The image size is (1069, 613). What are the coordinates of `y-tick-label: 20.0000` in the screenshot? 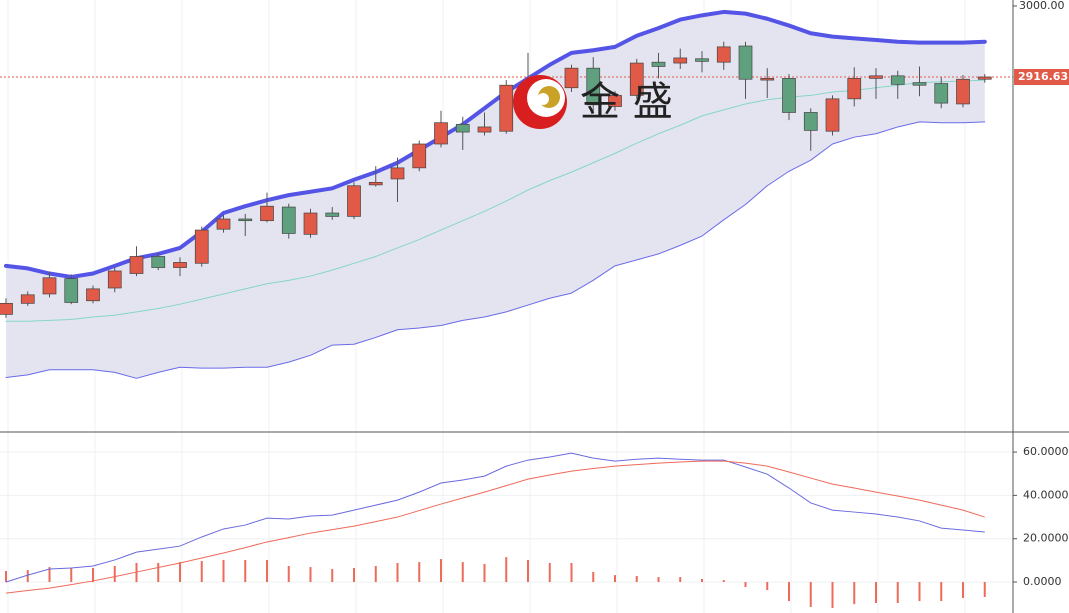 It's located at (1046, 538).